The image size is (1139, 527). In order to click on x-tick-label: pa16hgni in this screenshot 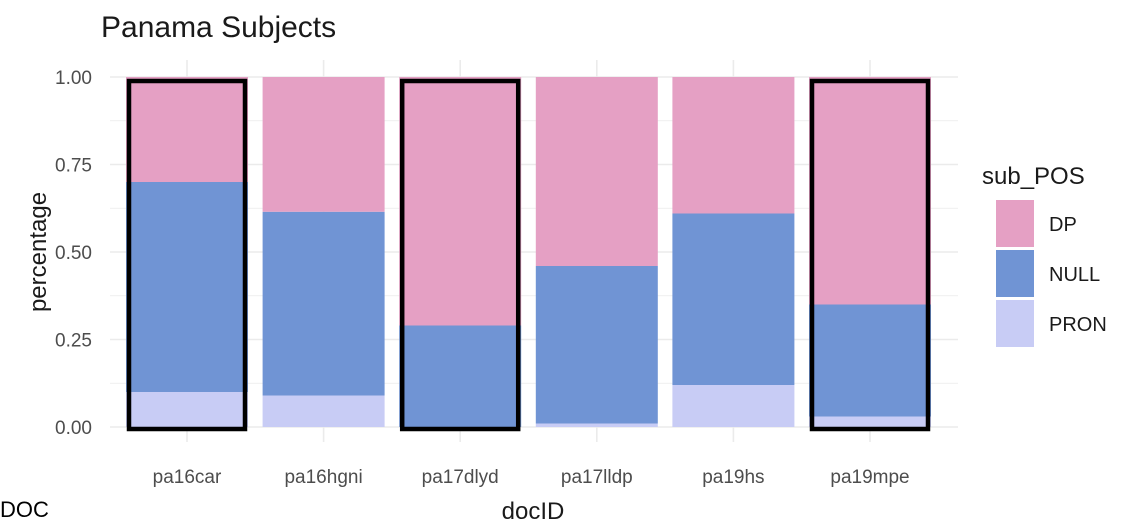, I will do `click(323, 477)`.